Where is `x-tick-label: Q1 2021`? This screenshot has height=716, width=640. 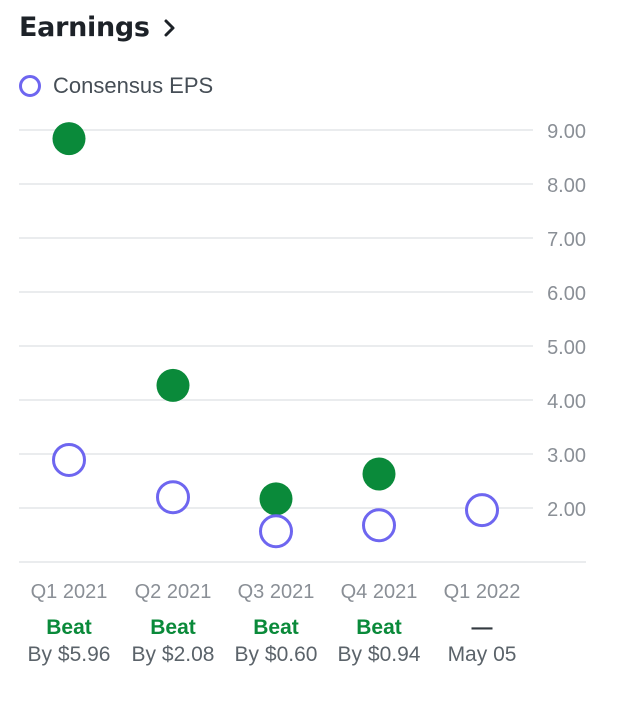
x-tick-label: Q1 2021 is located at coordinates (69, 592).